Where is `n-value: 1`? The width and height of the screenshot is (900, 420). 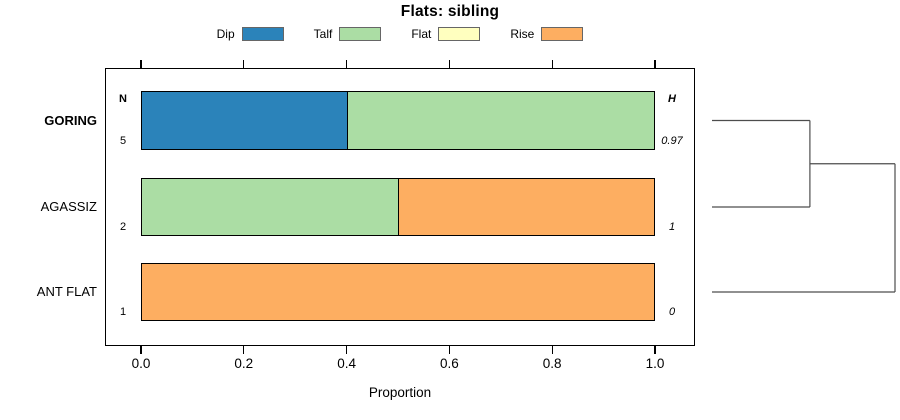
n-value: 1 is located at coordinates (123, 312).